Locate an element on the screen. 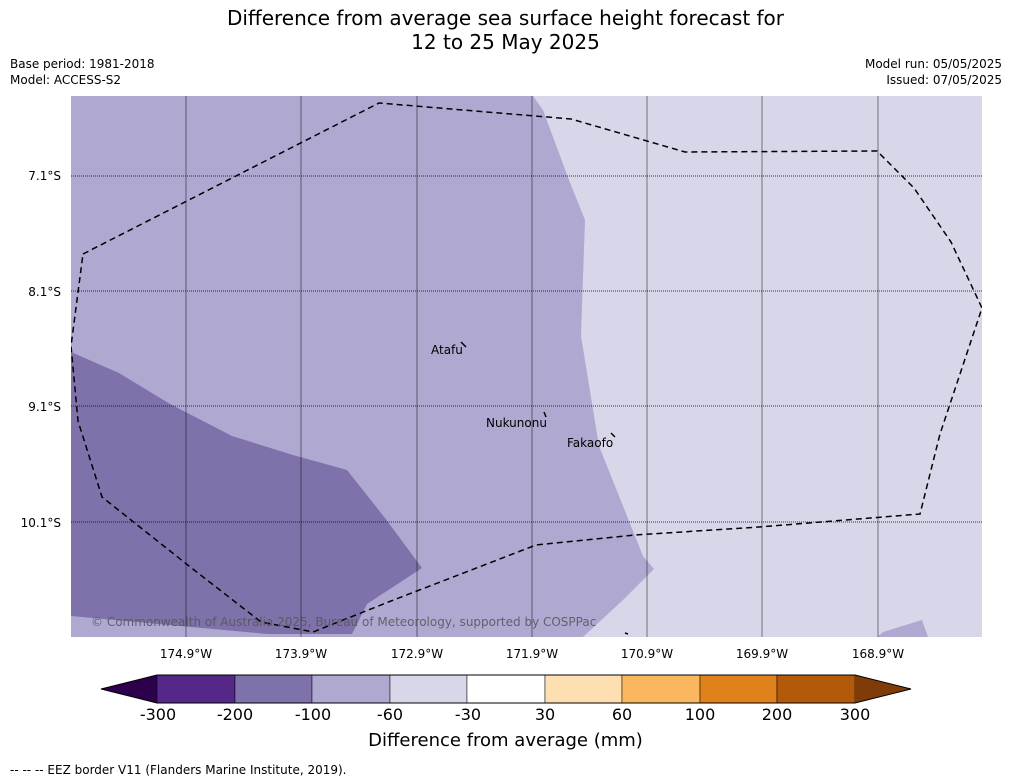 The image size is (1011, 781). swains-marker is located at coordinates (626, 633).